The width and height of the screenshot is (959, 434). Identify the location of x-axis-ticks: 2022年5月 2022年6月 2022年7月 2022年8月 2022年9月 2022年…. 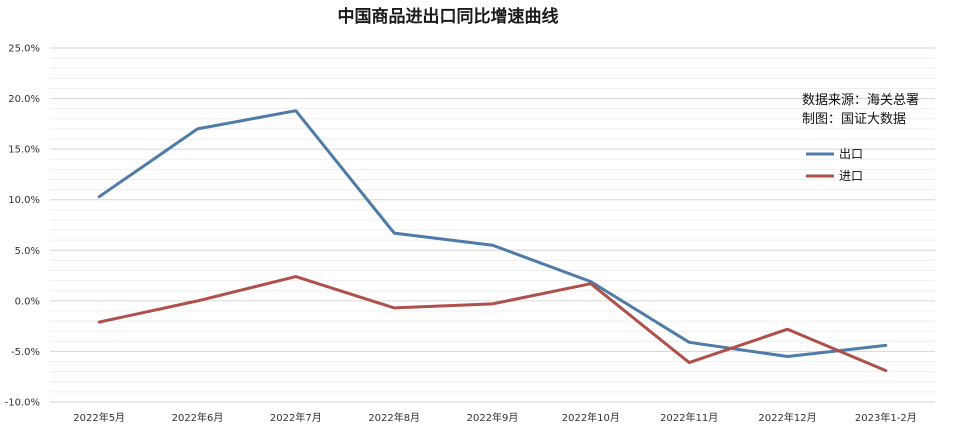
(494, 417).